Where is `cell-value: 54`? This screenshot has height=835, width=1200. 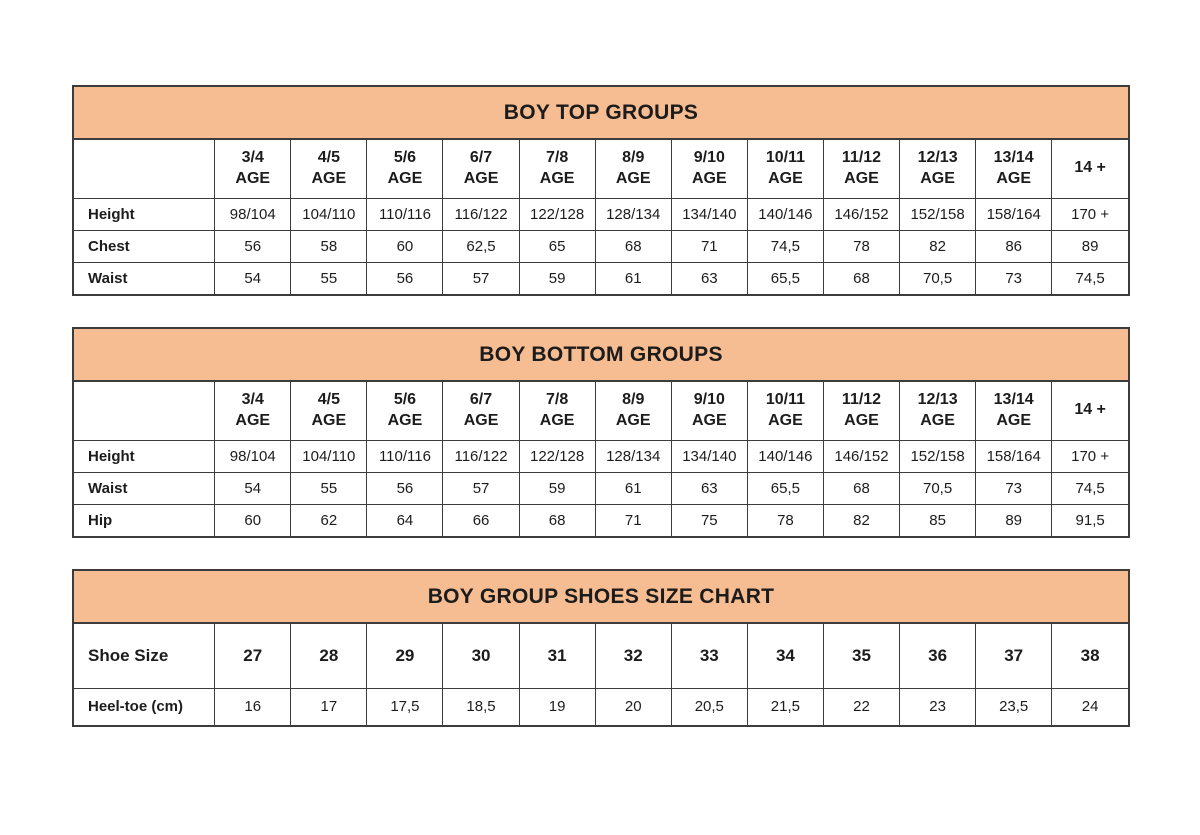 cell-value: 54 is located at coordinates (253, 488).